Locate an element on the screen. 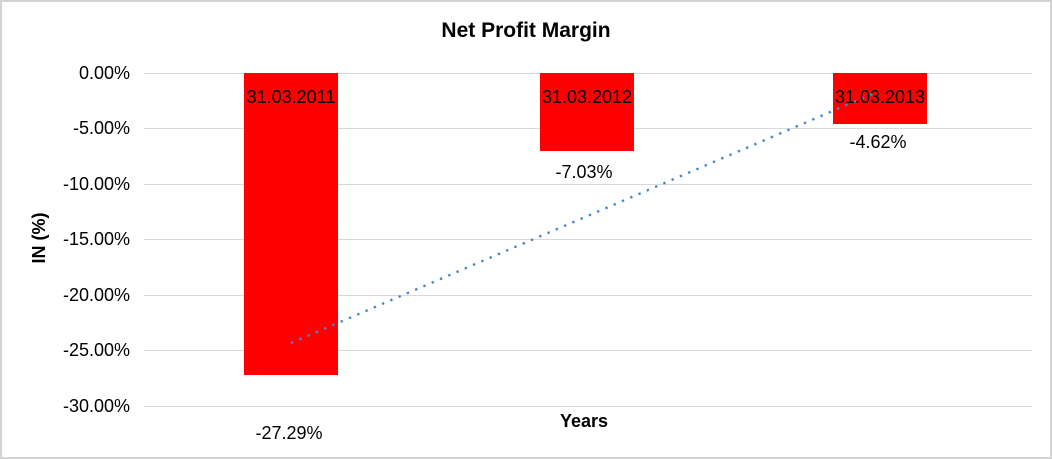 This screenshot has height=459, width=1052. y-tick-label: -25.00% is located at coordinates (96, 350).